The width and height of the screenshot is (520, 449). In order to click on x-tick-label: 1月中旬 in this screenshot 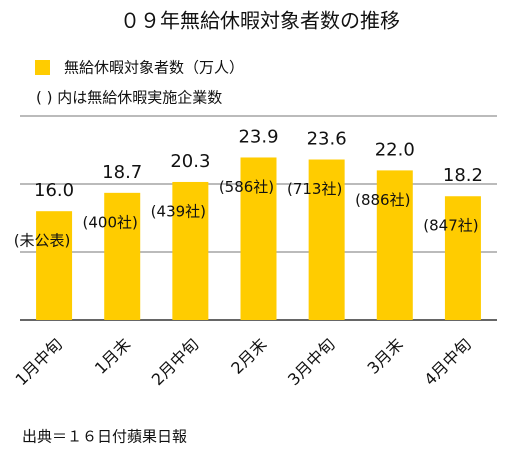, I will do `click(39, 362)`.